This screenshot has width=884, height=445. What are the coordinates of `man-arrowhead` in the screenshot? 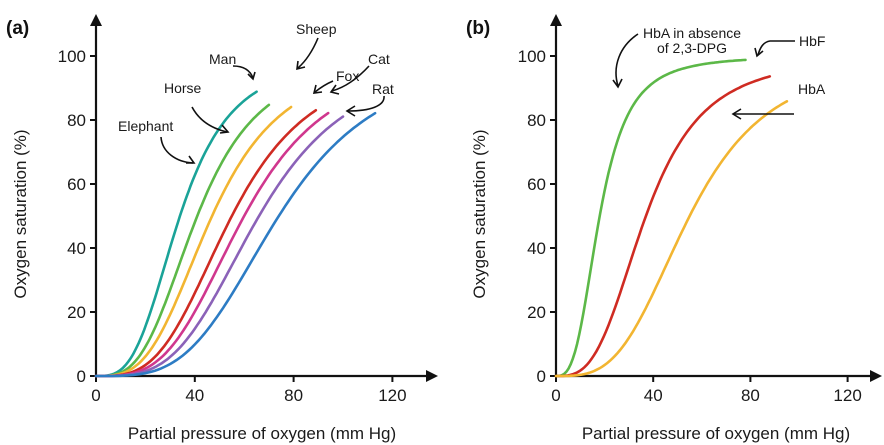 It's located at (251, 76).